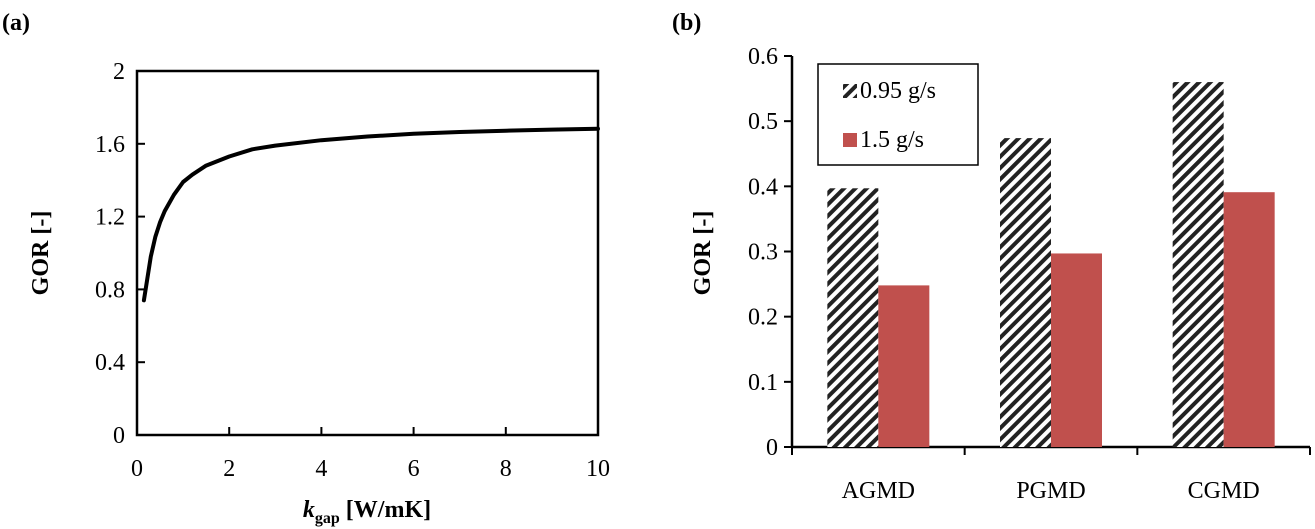 This screenshot has width=1315, height=529. I want to click on legend-box, so click(898, 114).